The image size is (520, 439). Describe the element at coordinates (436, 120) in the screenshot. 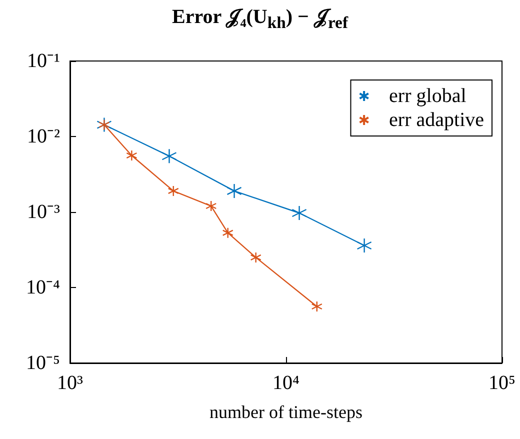

I see `legend-label: err adaptive` at that location.